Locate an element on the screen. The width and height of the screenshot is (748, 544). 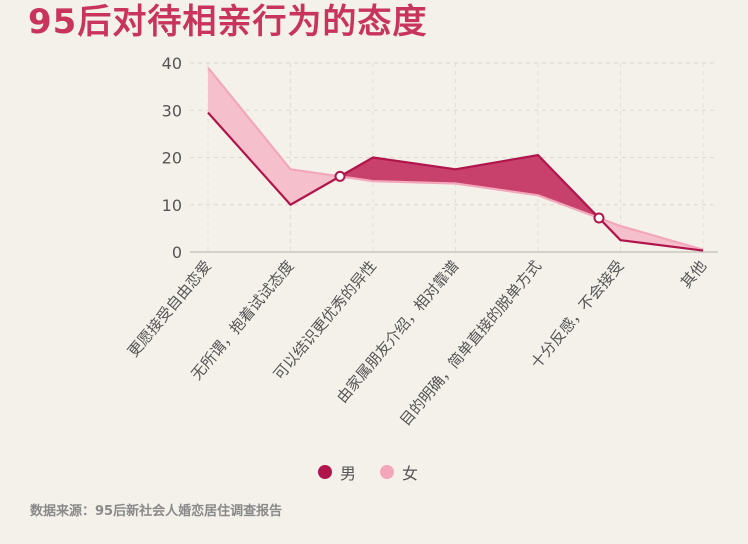
y-tick-label: 20 is located at coordinates (172, 158).